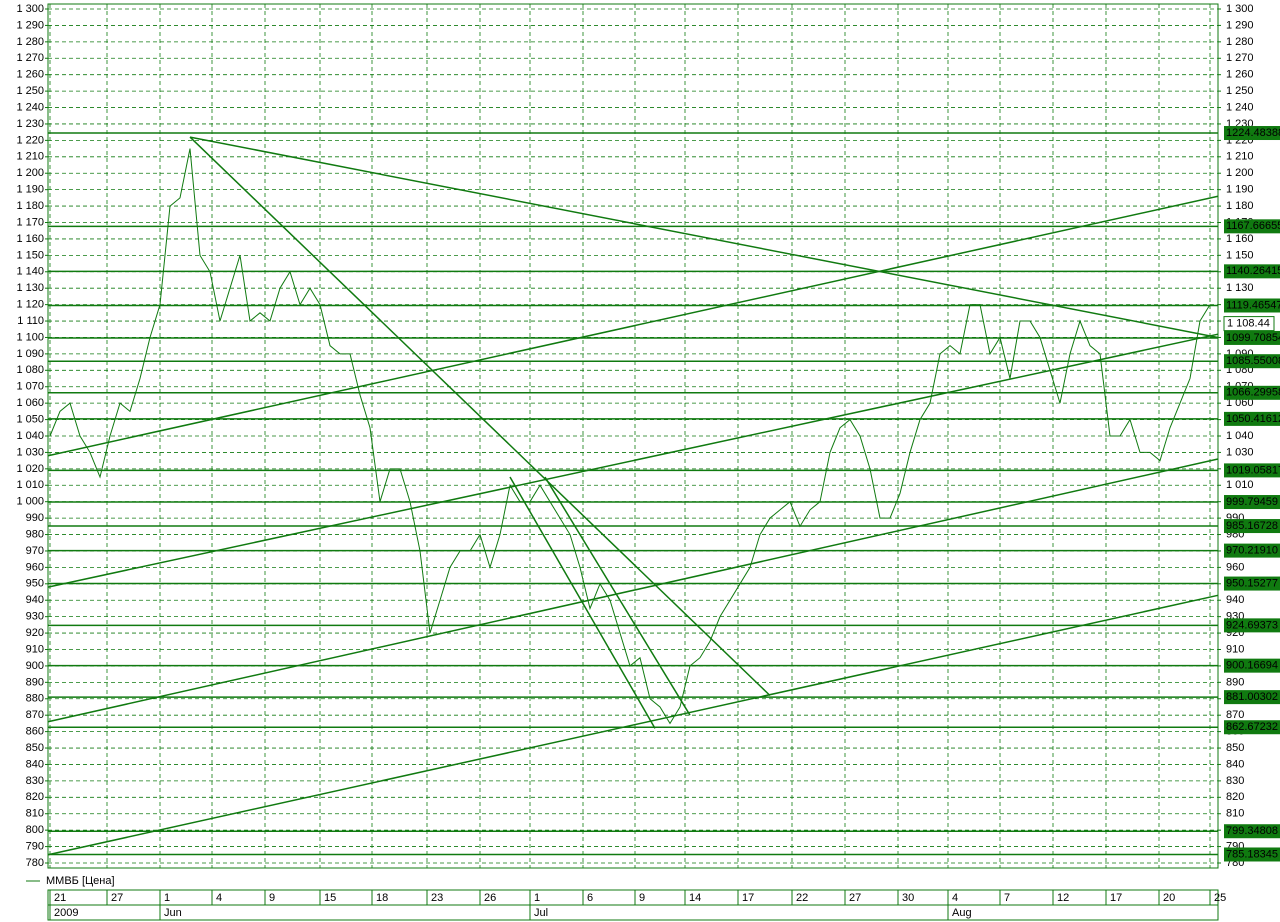 This screenshot has width=1280, height=922. I want to click on y-tick-label: 1 300, so click(30, 9).